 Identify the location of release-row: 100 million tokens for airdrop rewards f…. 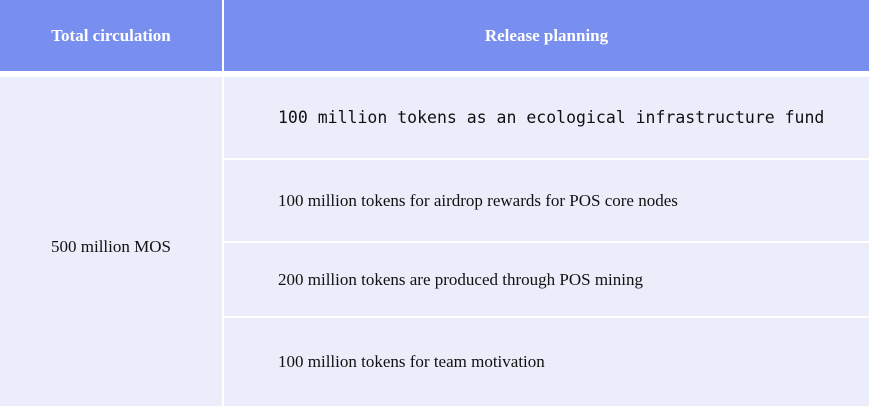
(546, 200).